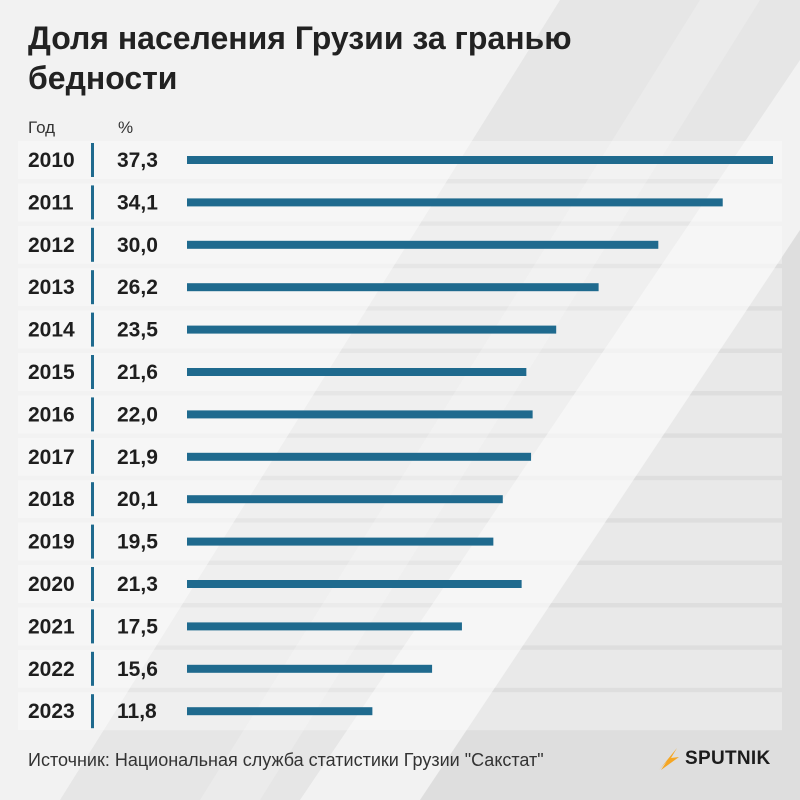 The width and height of the screenshot is (800, 800). I want to click on year-label: 2017, so click(51, 457).